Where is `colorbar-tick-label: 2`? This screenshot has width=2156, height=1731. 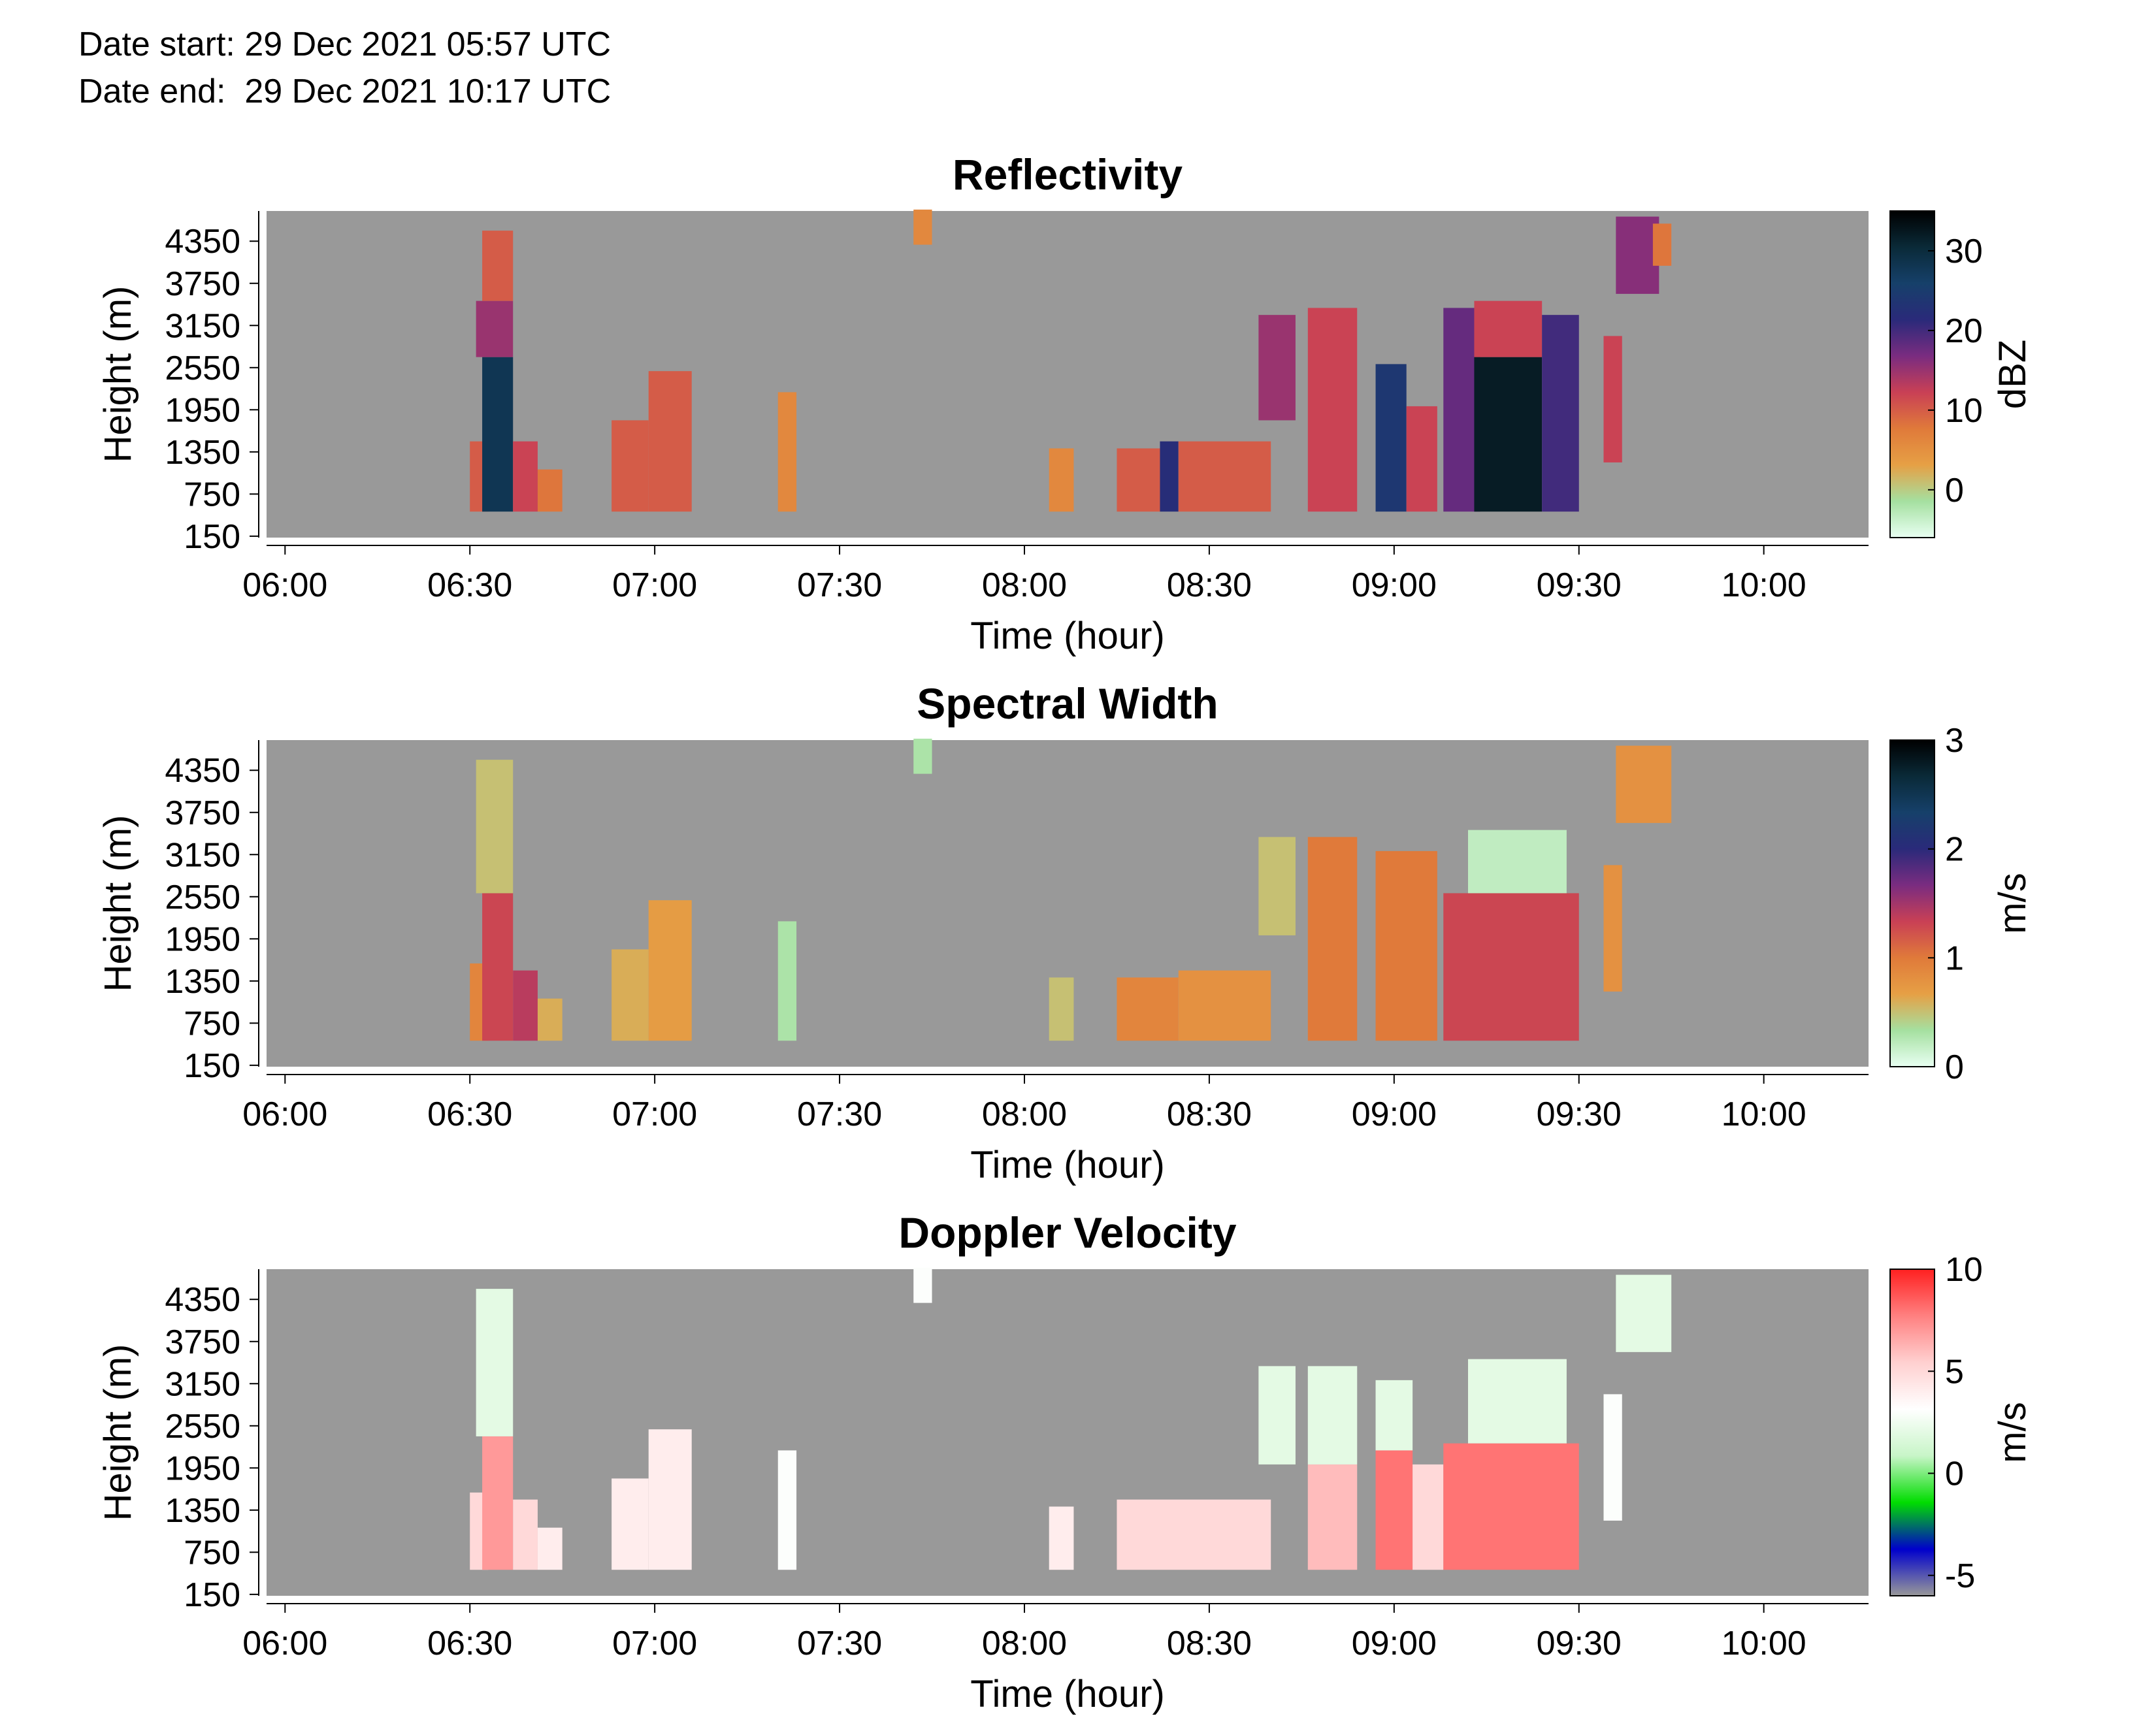
colorbar-tick-label: 2 is located at coordinates (1954, 850).